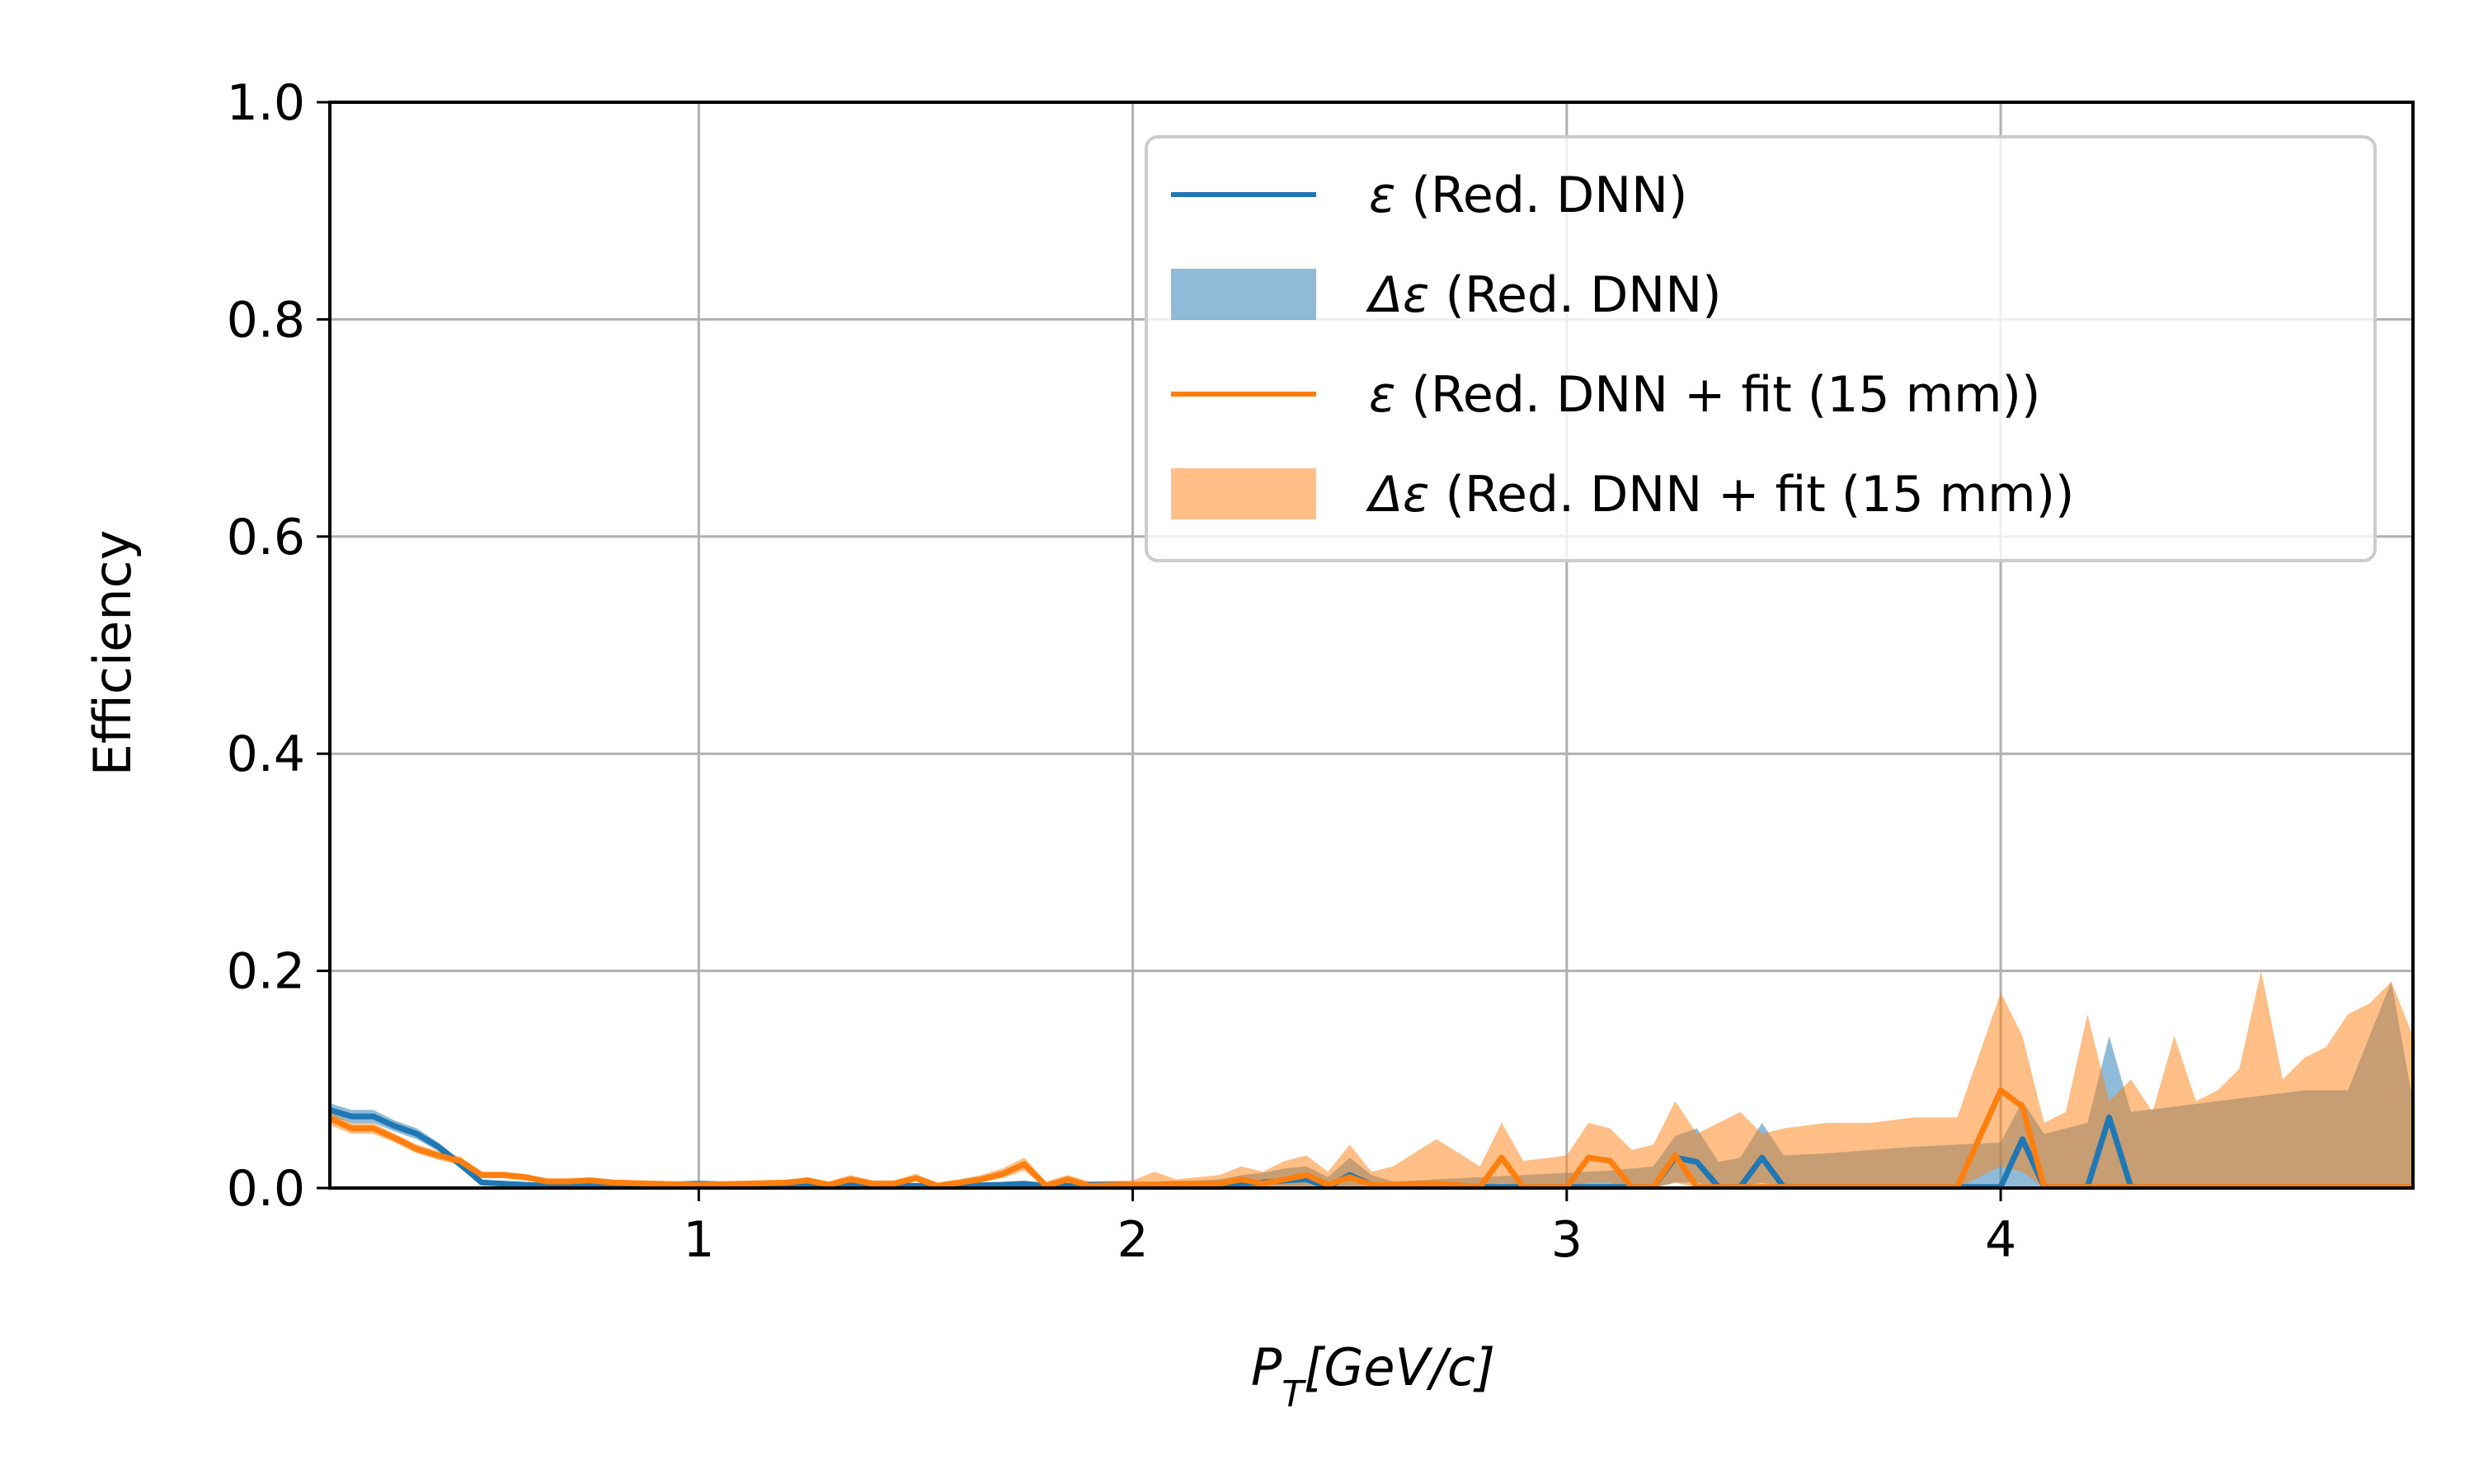  Describe the element at coordinates (266, 1189) in the screenshot. I see `y-tick-label-0.0: 0.0` at that location.